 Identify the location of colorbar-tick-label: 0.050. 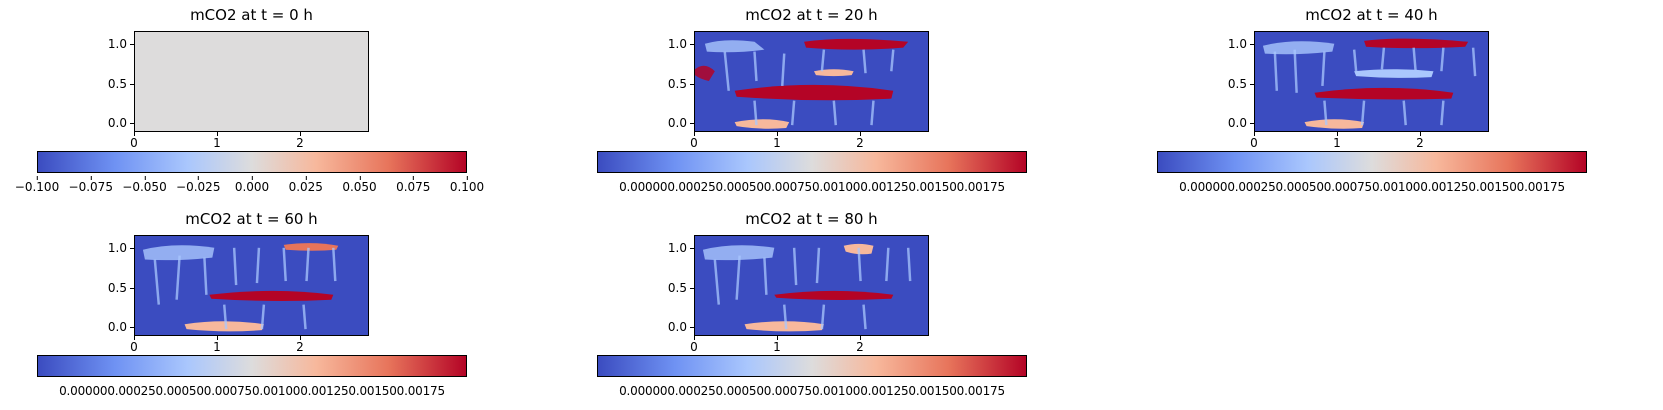
(359, 185).